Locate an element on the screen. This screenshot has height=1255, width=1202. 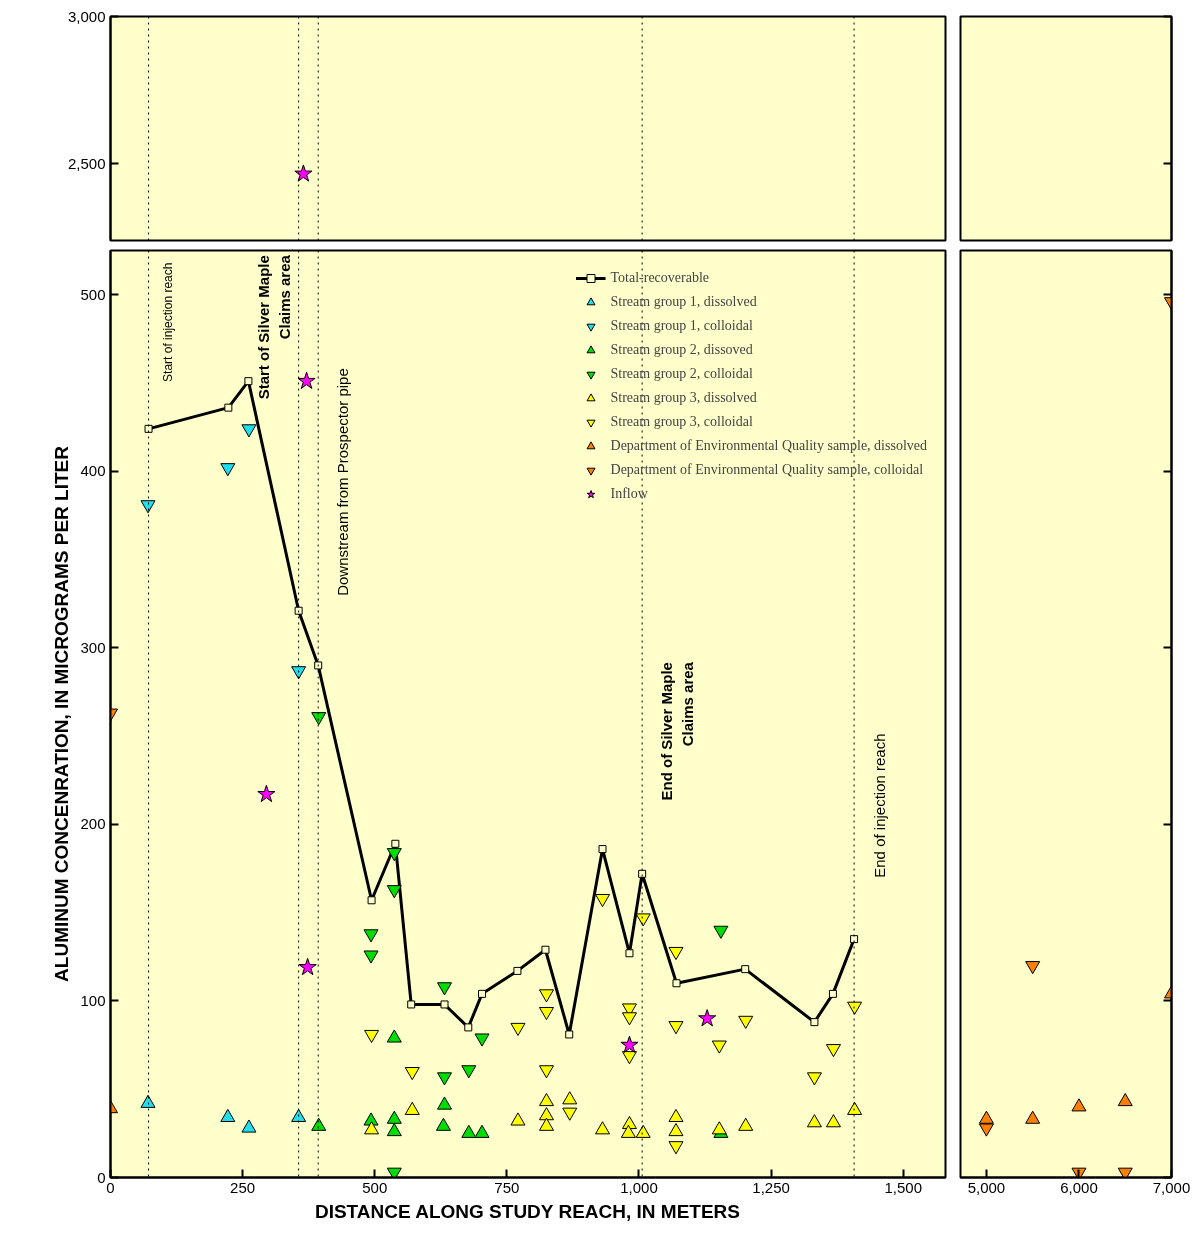
x-tick-label: 250 is located at coordinates (243, 1187).